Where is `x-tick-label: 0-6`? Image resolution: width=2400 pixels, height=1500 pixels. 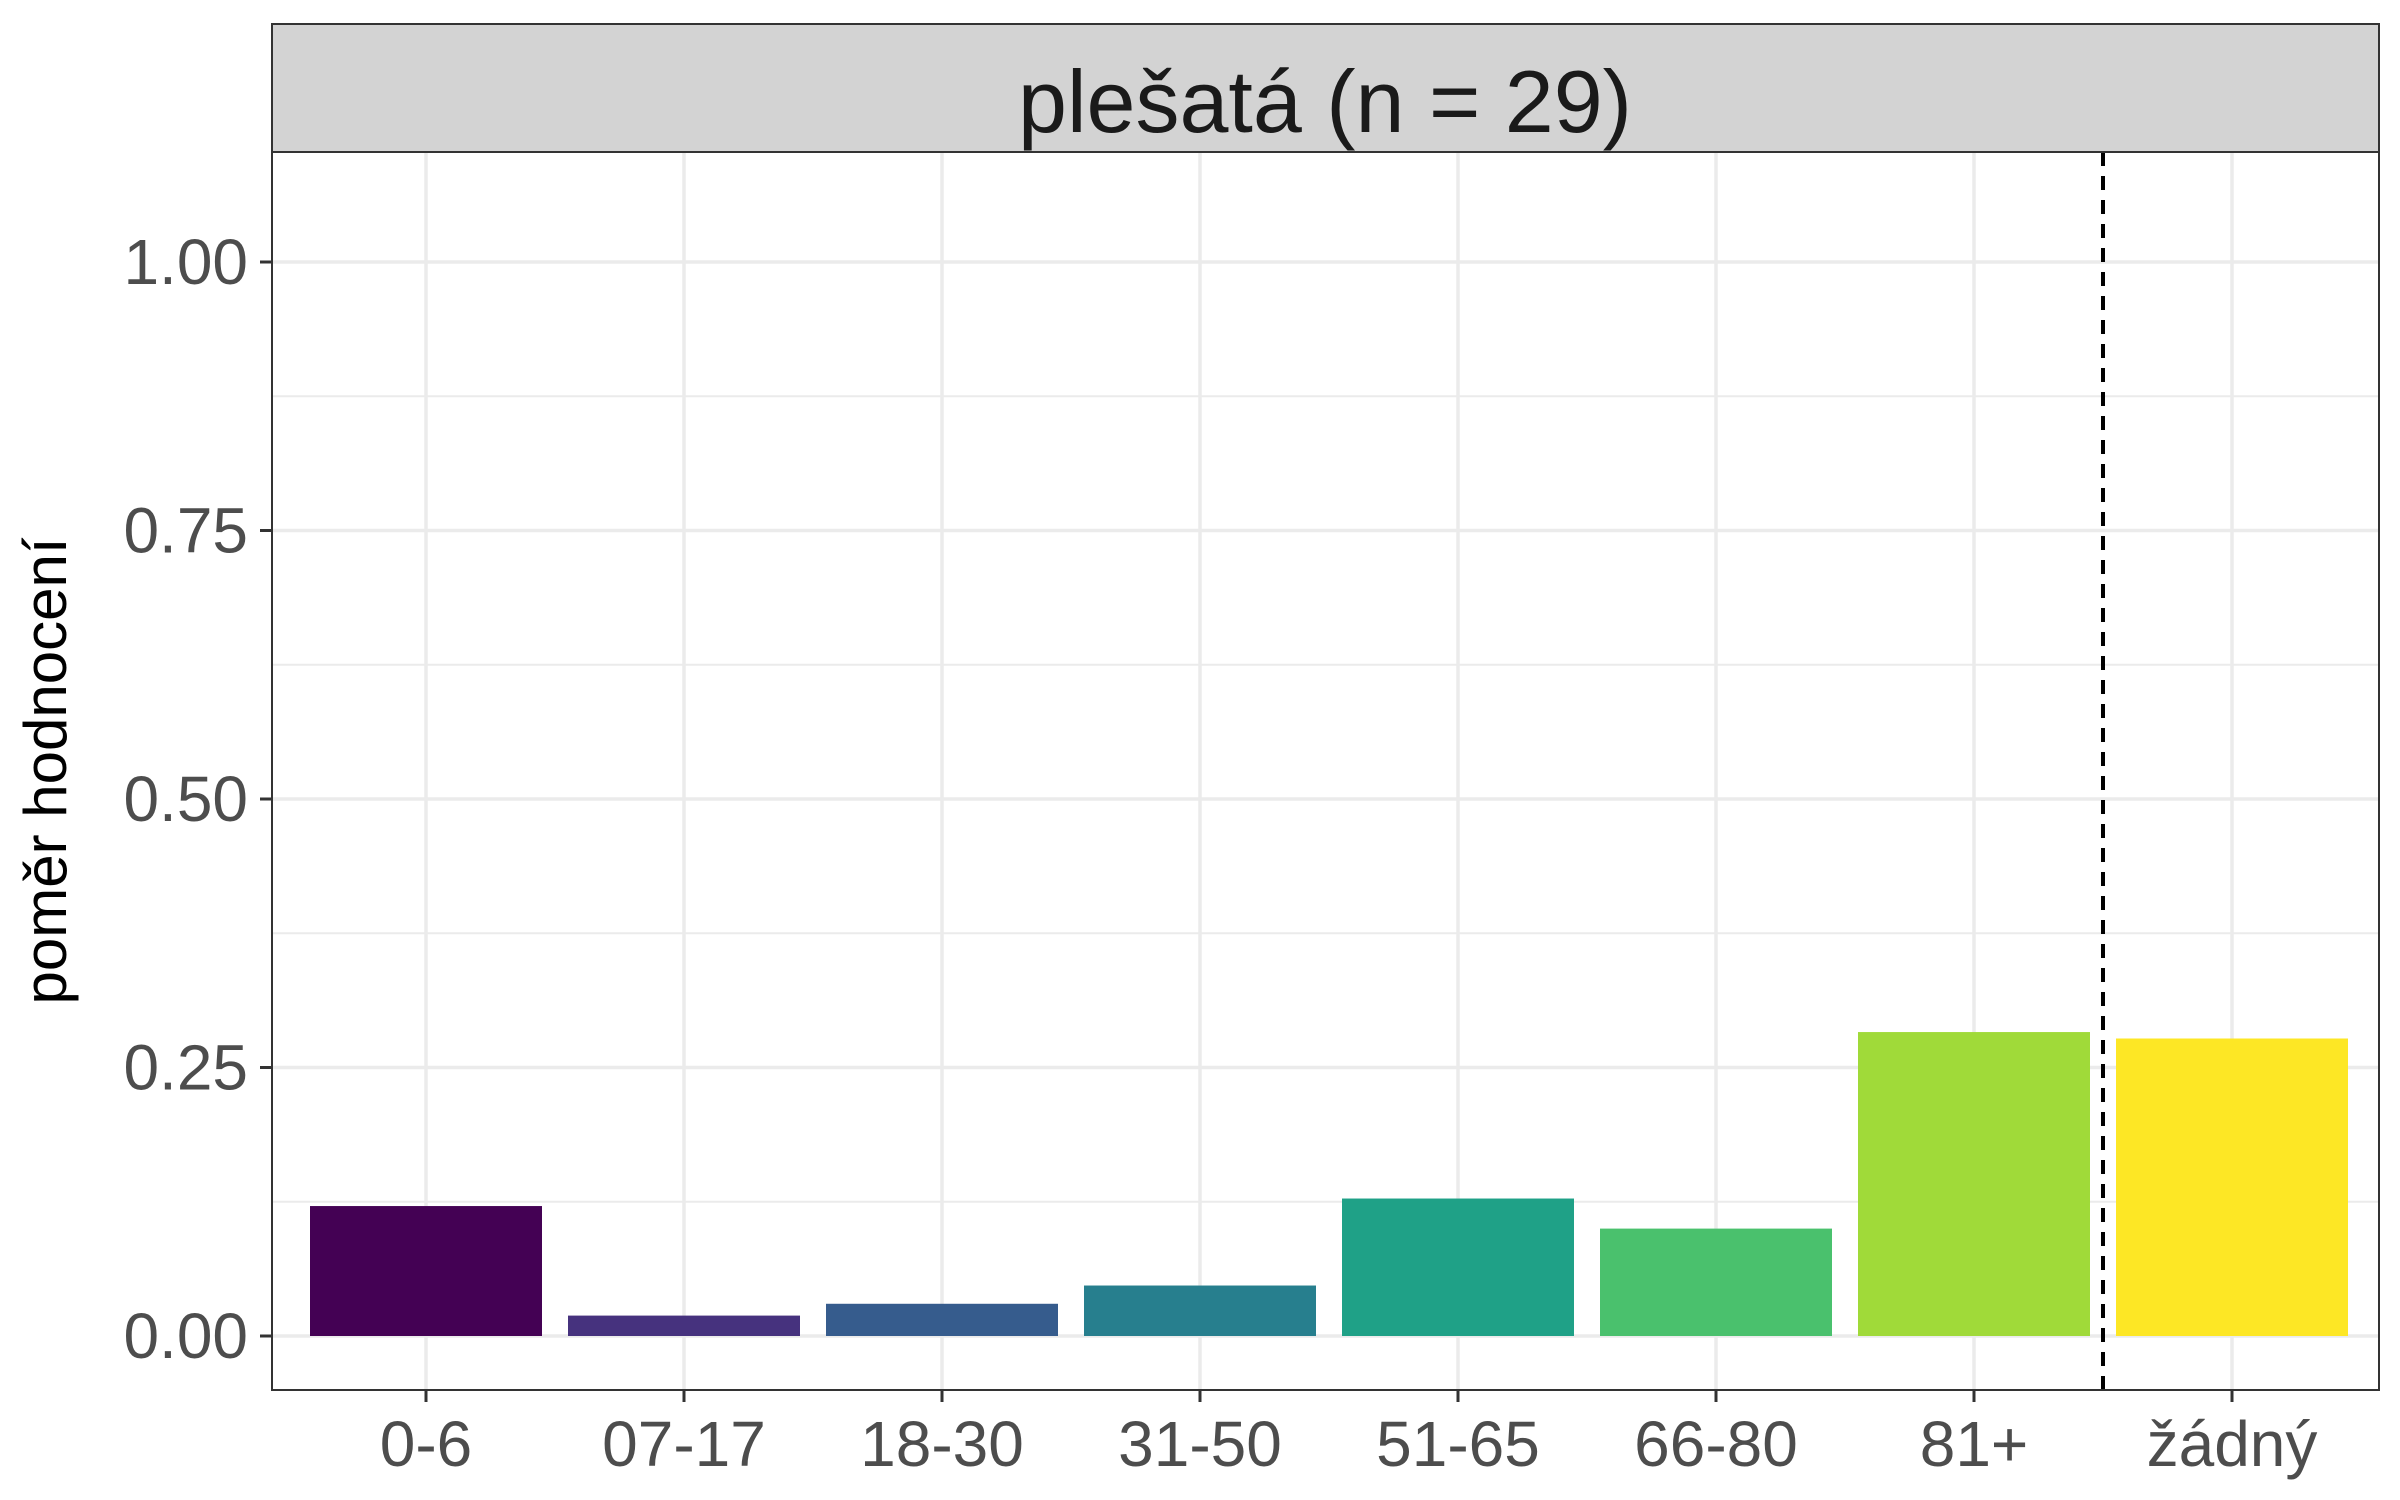
x-tick-label: 0-6 is located at coordinates (426, 1444).